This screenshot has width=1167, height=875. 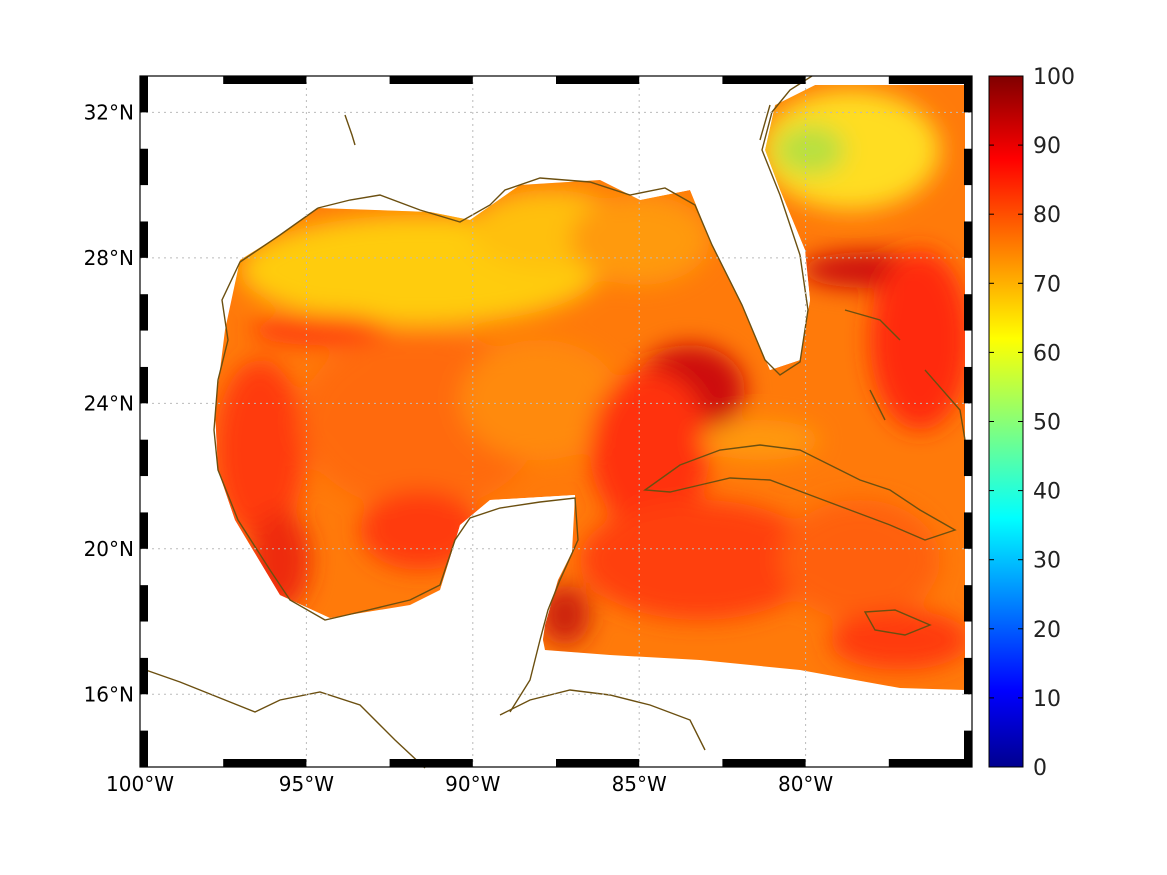 I want to click on lon-tick-label: 85°W, so click(x=639, y=784).